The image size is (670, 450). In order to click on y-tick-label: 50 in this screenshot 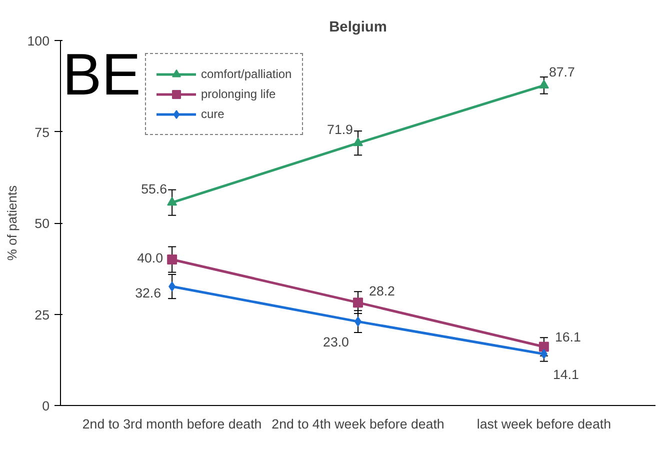, I will do `click(42, 223)`.